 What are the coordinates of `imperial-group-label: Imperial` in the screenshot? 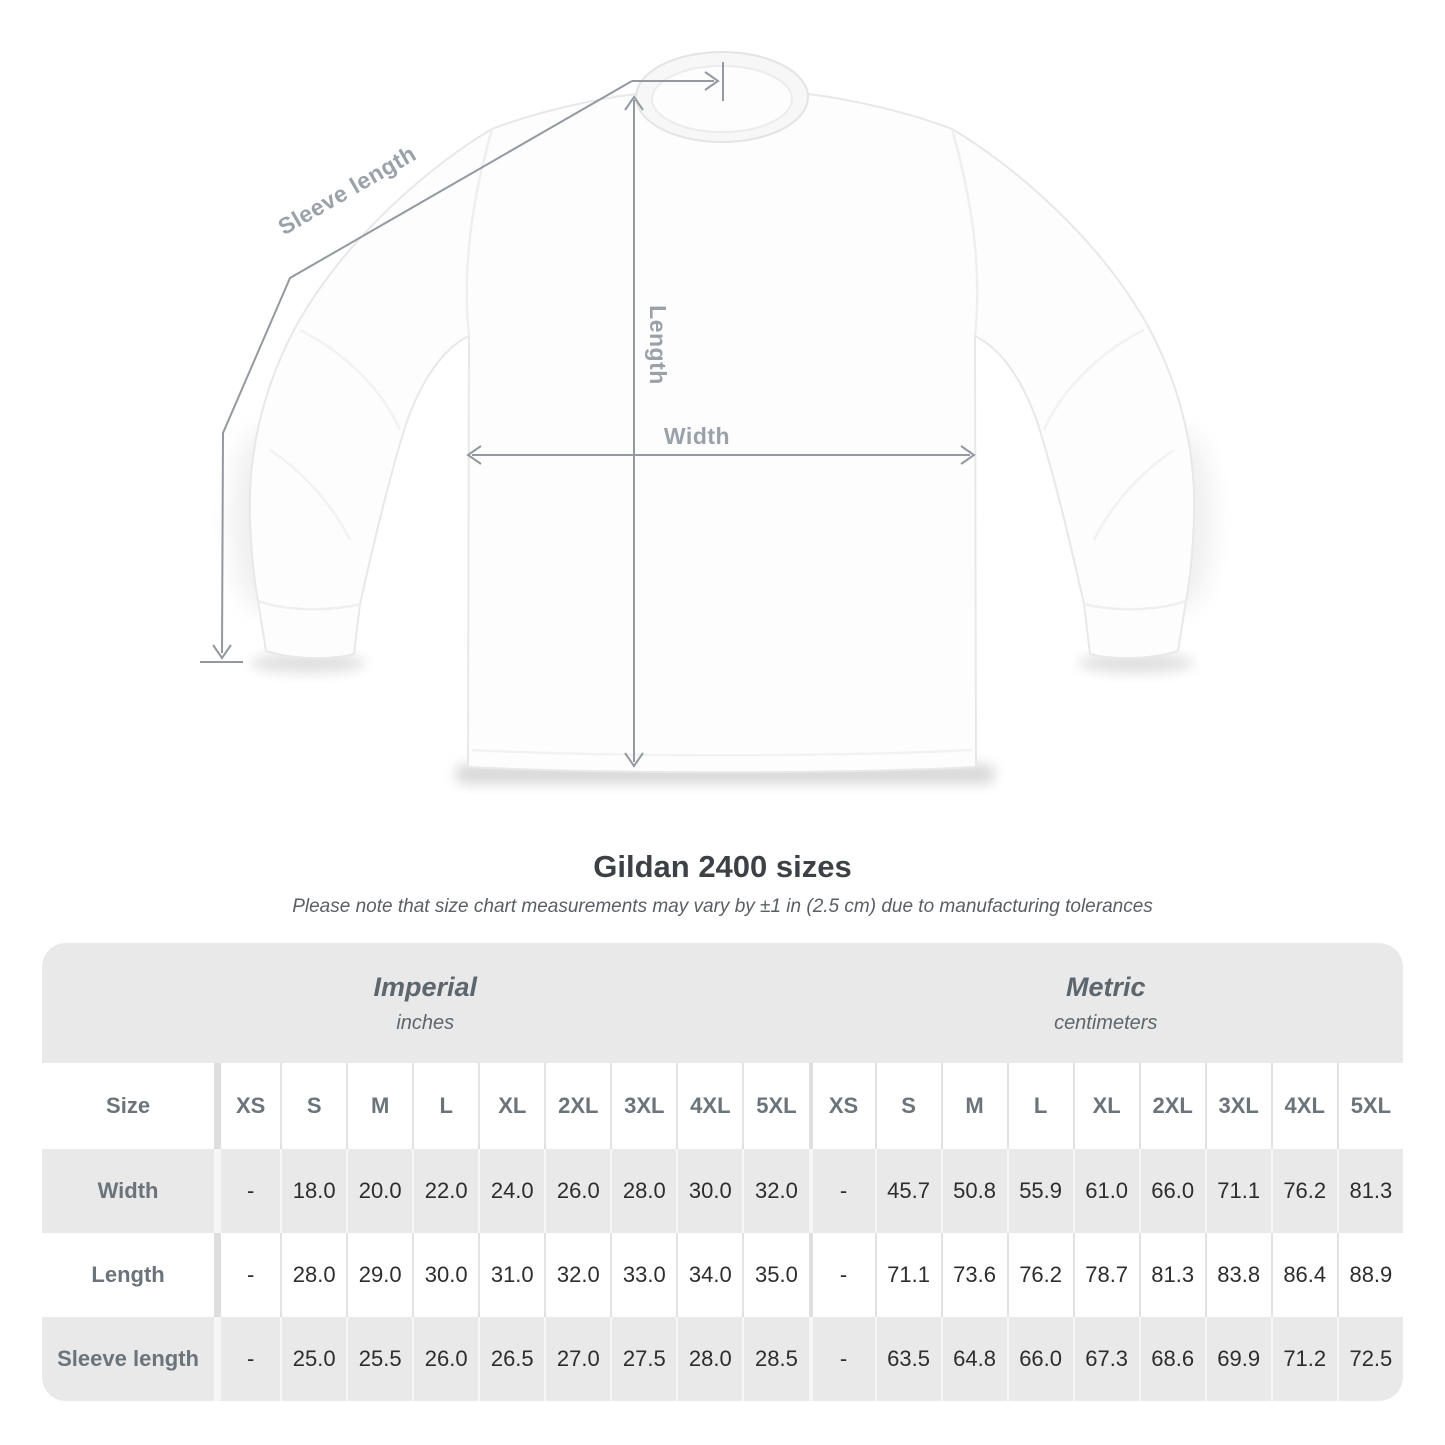 It's located at (425, 986).